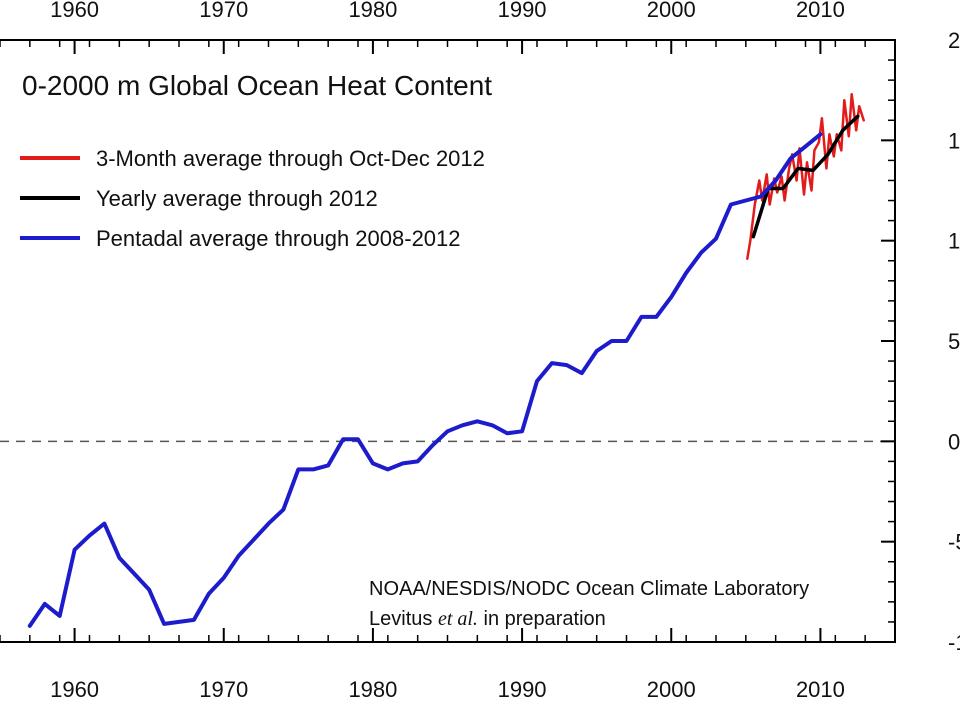 The height and width of the screenshot is (718, 960). Describe the element at coordinates (257, 85) in the screenshot. I see `chart-title: 0-2000 m Global Ocean Heat Content` at that location.